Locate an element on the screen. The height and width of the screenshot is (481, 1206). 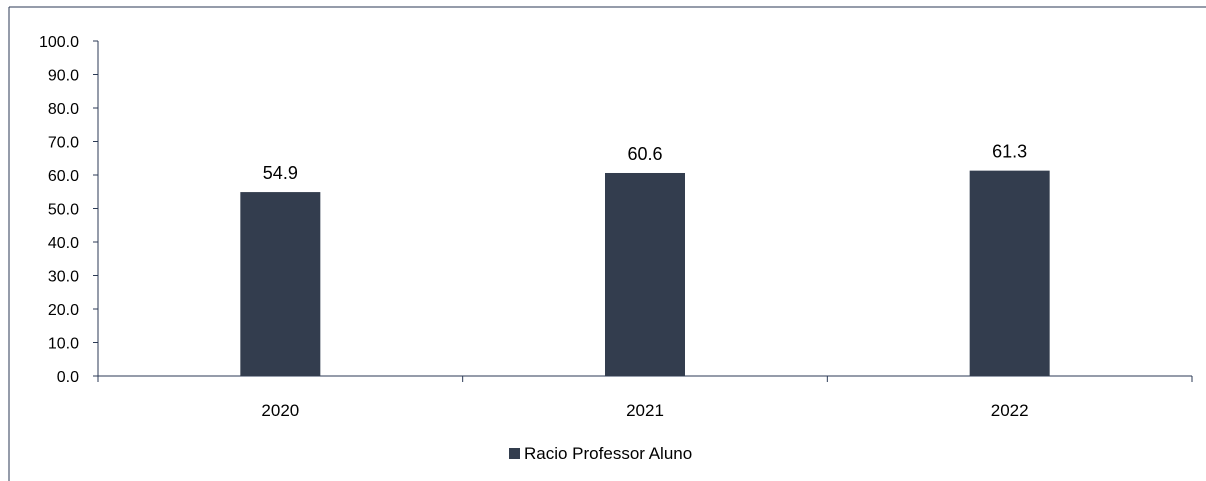
x-tick-label: 2020 is located at coordinates (280, 410).